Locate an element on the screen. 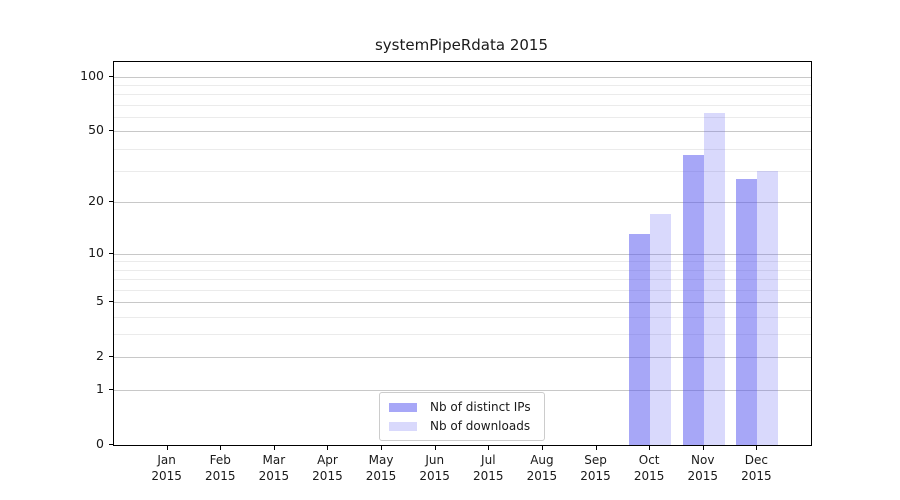  x-axis-tick-label: Nov 2015 is located at coordinates (703, 468).